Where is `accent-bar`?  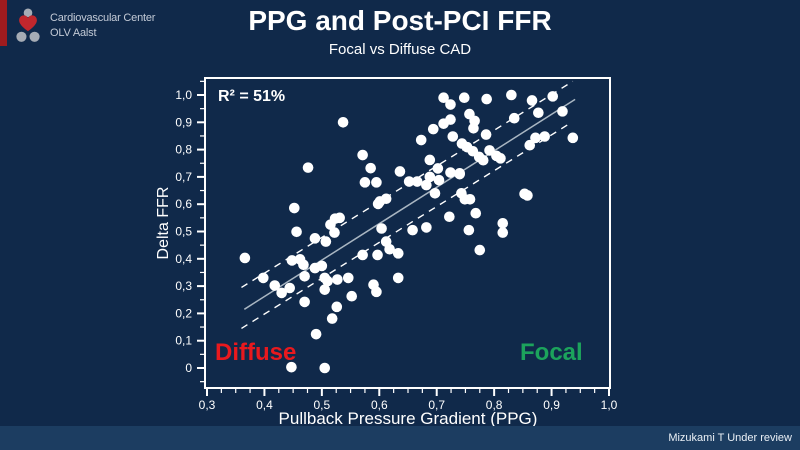
accent-bar is located at coordinates (3, 23).